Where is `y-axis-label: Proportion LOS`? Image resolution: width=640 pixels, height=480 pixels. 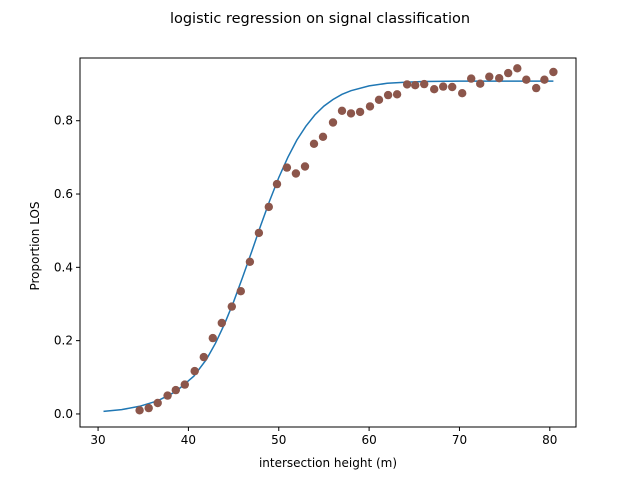 y-axis-label: Proportion LOS is located at coordinates (35, 245).